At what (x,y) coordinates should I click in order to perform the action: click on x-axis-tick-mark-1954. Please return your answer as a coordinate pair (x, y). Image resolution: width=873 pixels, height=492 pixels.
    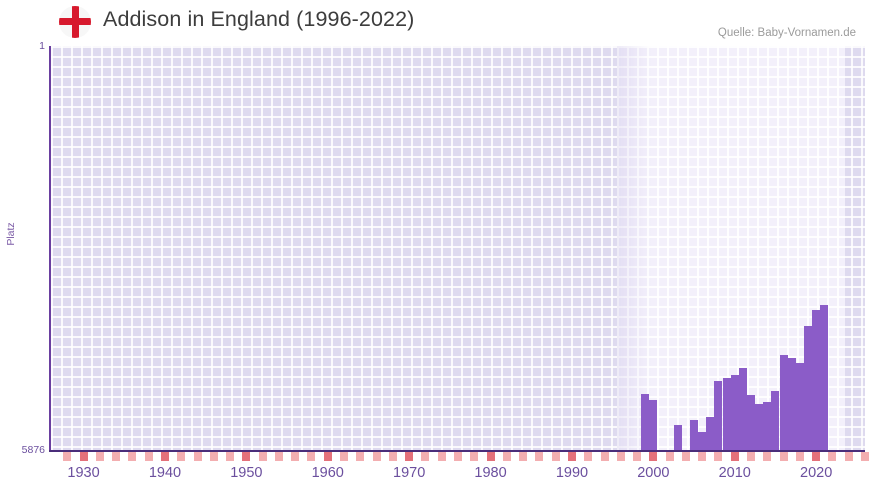
    Looking at the image, I should click on (278, 456).